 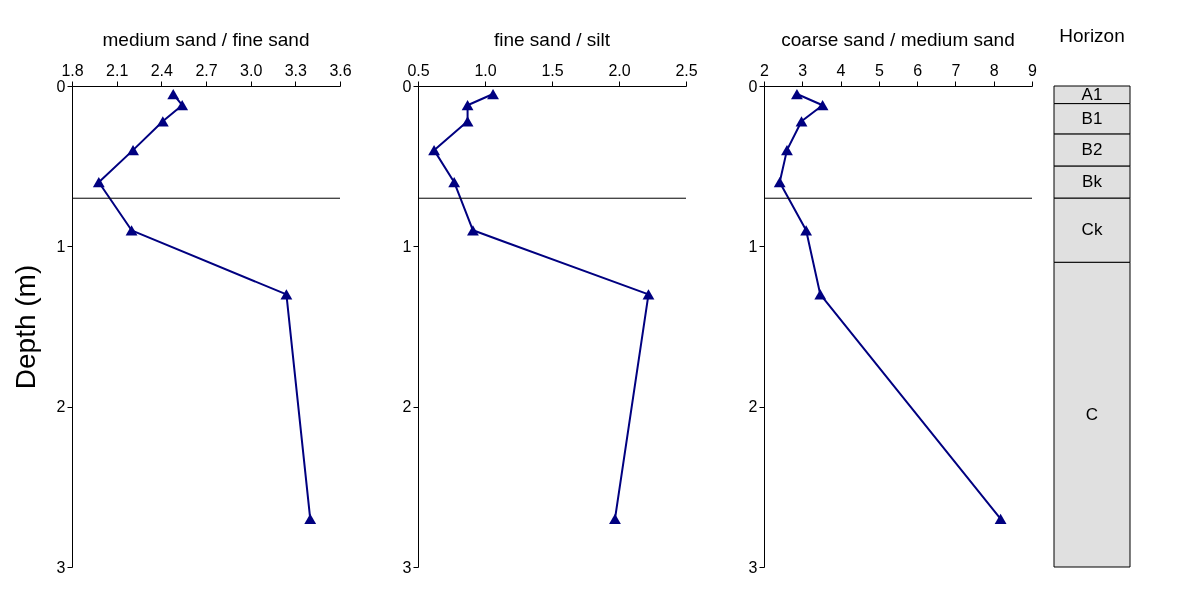 What do you see at coordinates (619, 70) in the screenshot?
I see `x-tick-label: 2.0` at bounding box center [619, 70].